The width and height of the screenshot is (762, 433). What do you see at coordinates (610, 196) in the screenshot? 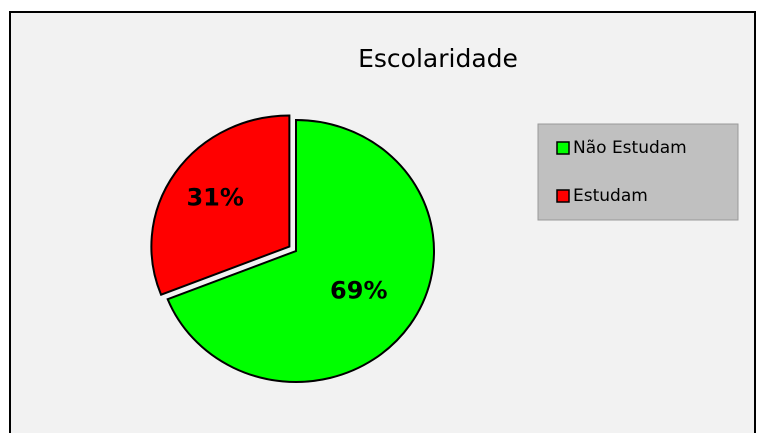
I see `legend-label: Estudam` at bounding box center [610, 196].